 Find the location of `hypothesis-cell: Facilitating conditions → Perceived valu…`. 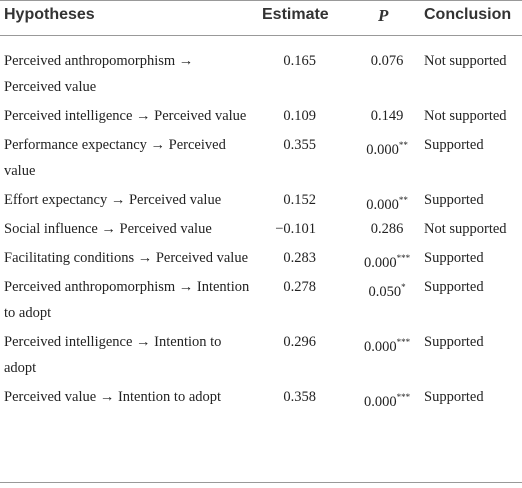

hypothesis-cell: Facilitating conditions → Perceived valu… is located at coordinates (126, 258).